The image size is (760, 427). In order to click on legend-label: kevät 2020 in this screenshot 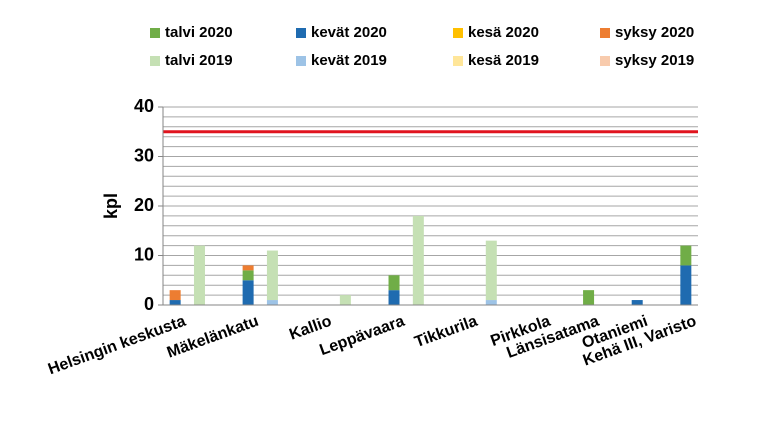, I will do `click(349, 32)`.